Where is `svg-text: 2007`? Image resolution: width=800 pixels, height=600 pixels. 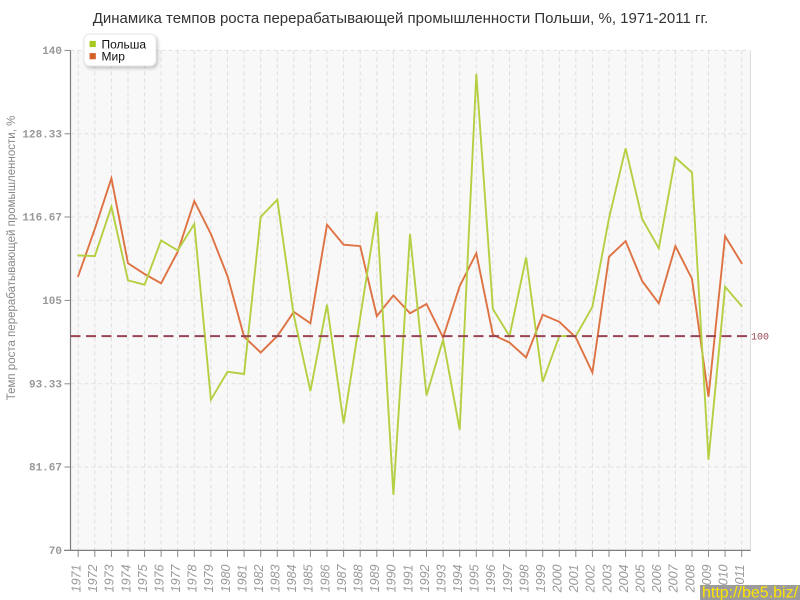
svg-text: 2007 is located at coordinates (674, 578).